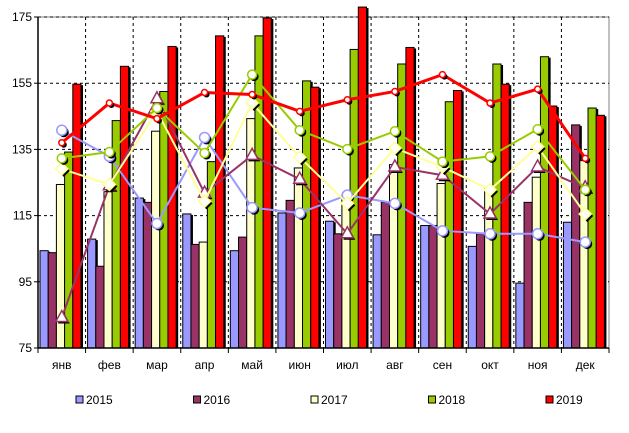 The height and width of the screenshot is (433, 629). I want to click on bar-2017-июл, so click(346, 271).